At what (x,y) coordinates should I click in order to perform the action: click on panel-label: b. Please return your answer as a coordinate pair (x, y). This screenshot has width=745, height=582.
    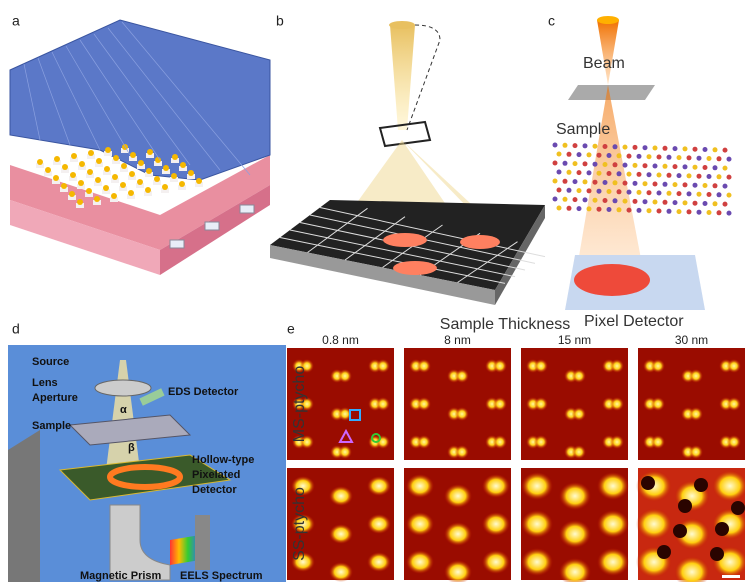
    Looking at the image, I should click on (280, 21).